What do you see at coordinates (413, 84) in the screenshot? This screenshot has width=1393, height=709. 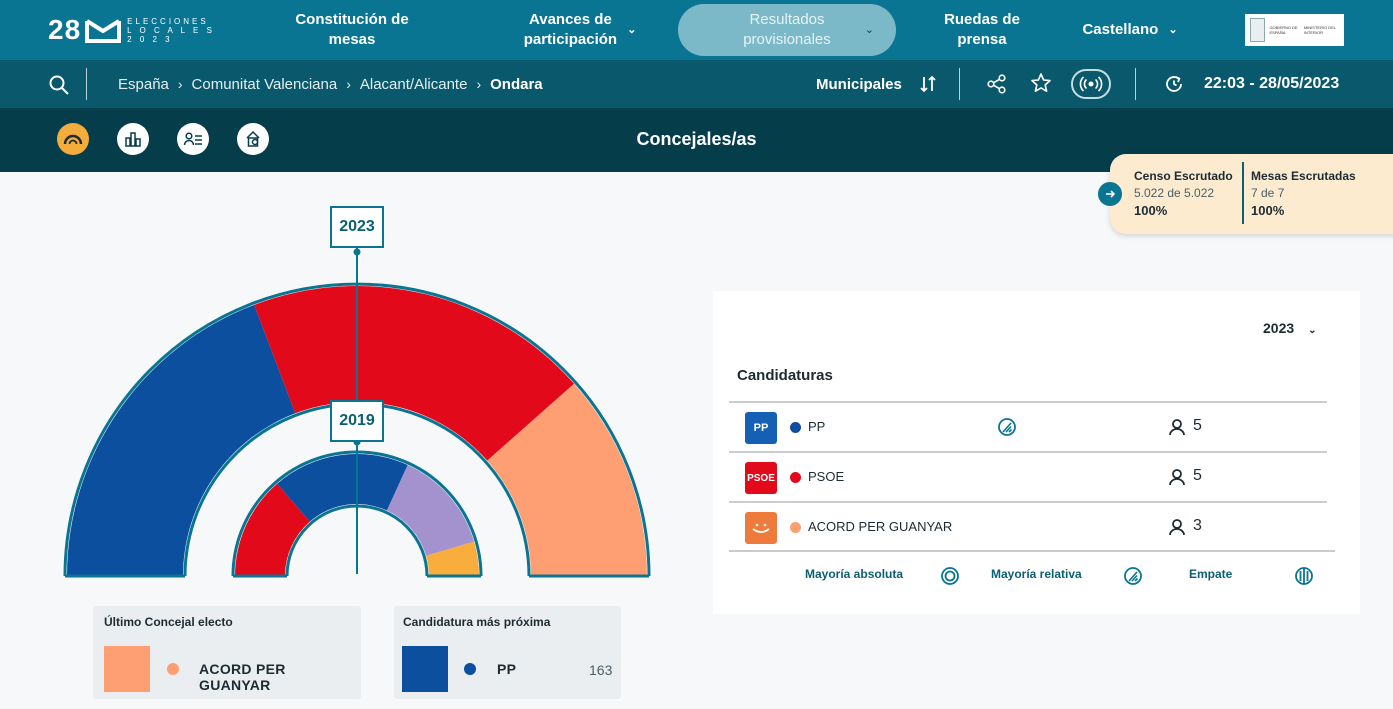 I see `breadcrumb-provincia: Alacant/Alicante` at bounding box center [413, 84].